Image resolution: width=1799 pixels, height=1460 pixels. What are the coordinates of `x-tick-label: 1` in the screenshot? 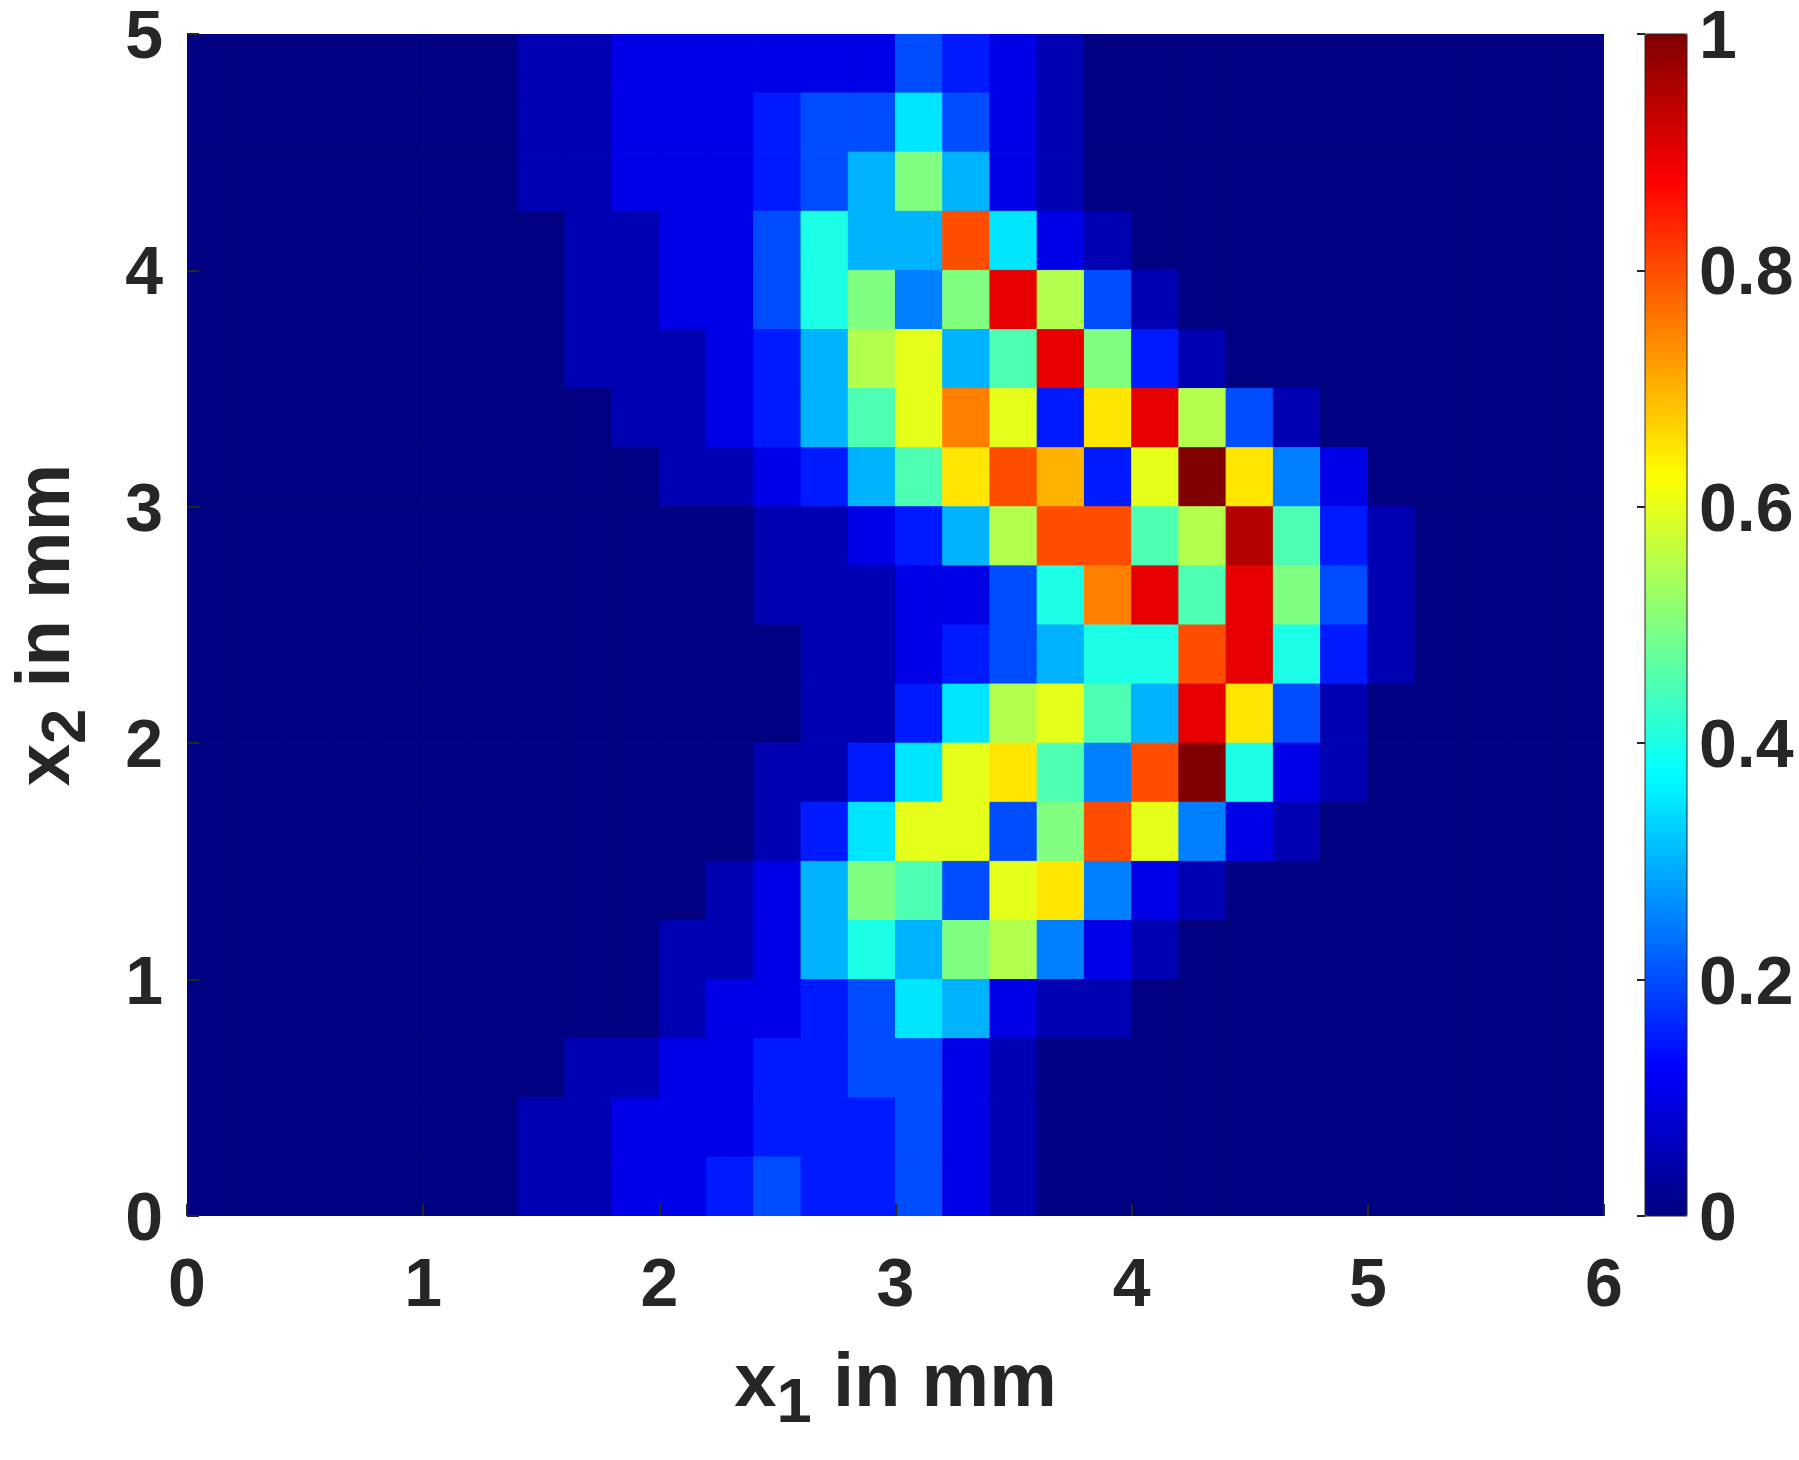 It's located at (423, 1282).